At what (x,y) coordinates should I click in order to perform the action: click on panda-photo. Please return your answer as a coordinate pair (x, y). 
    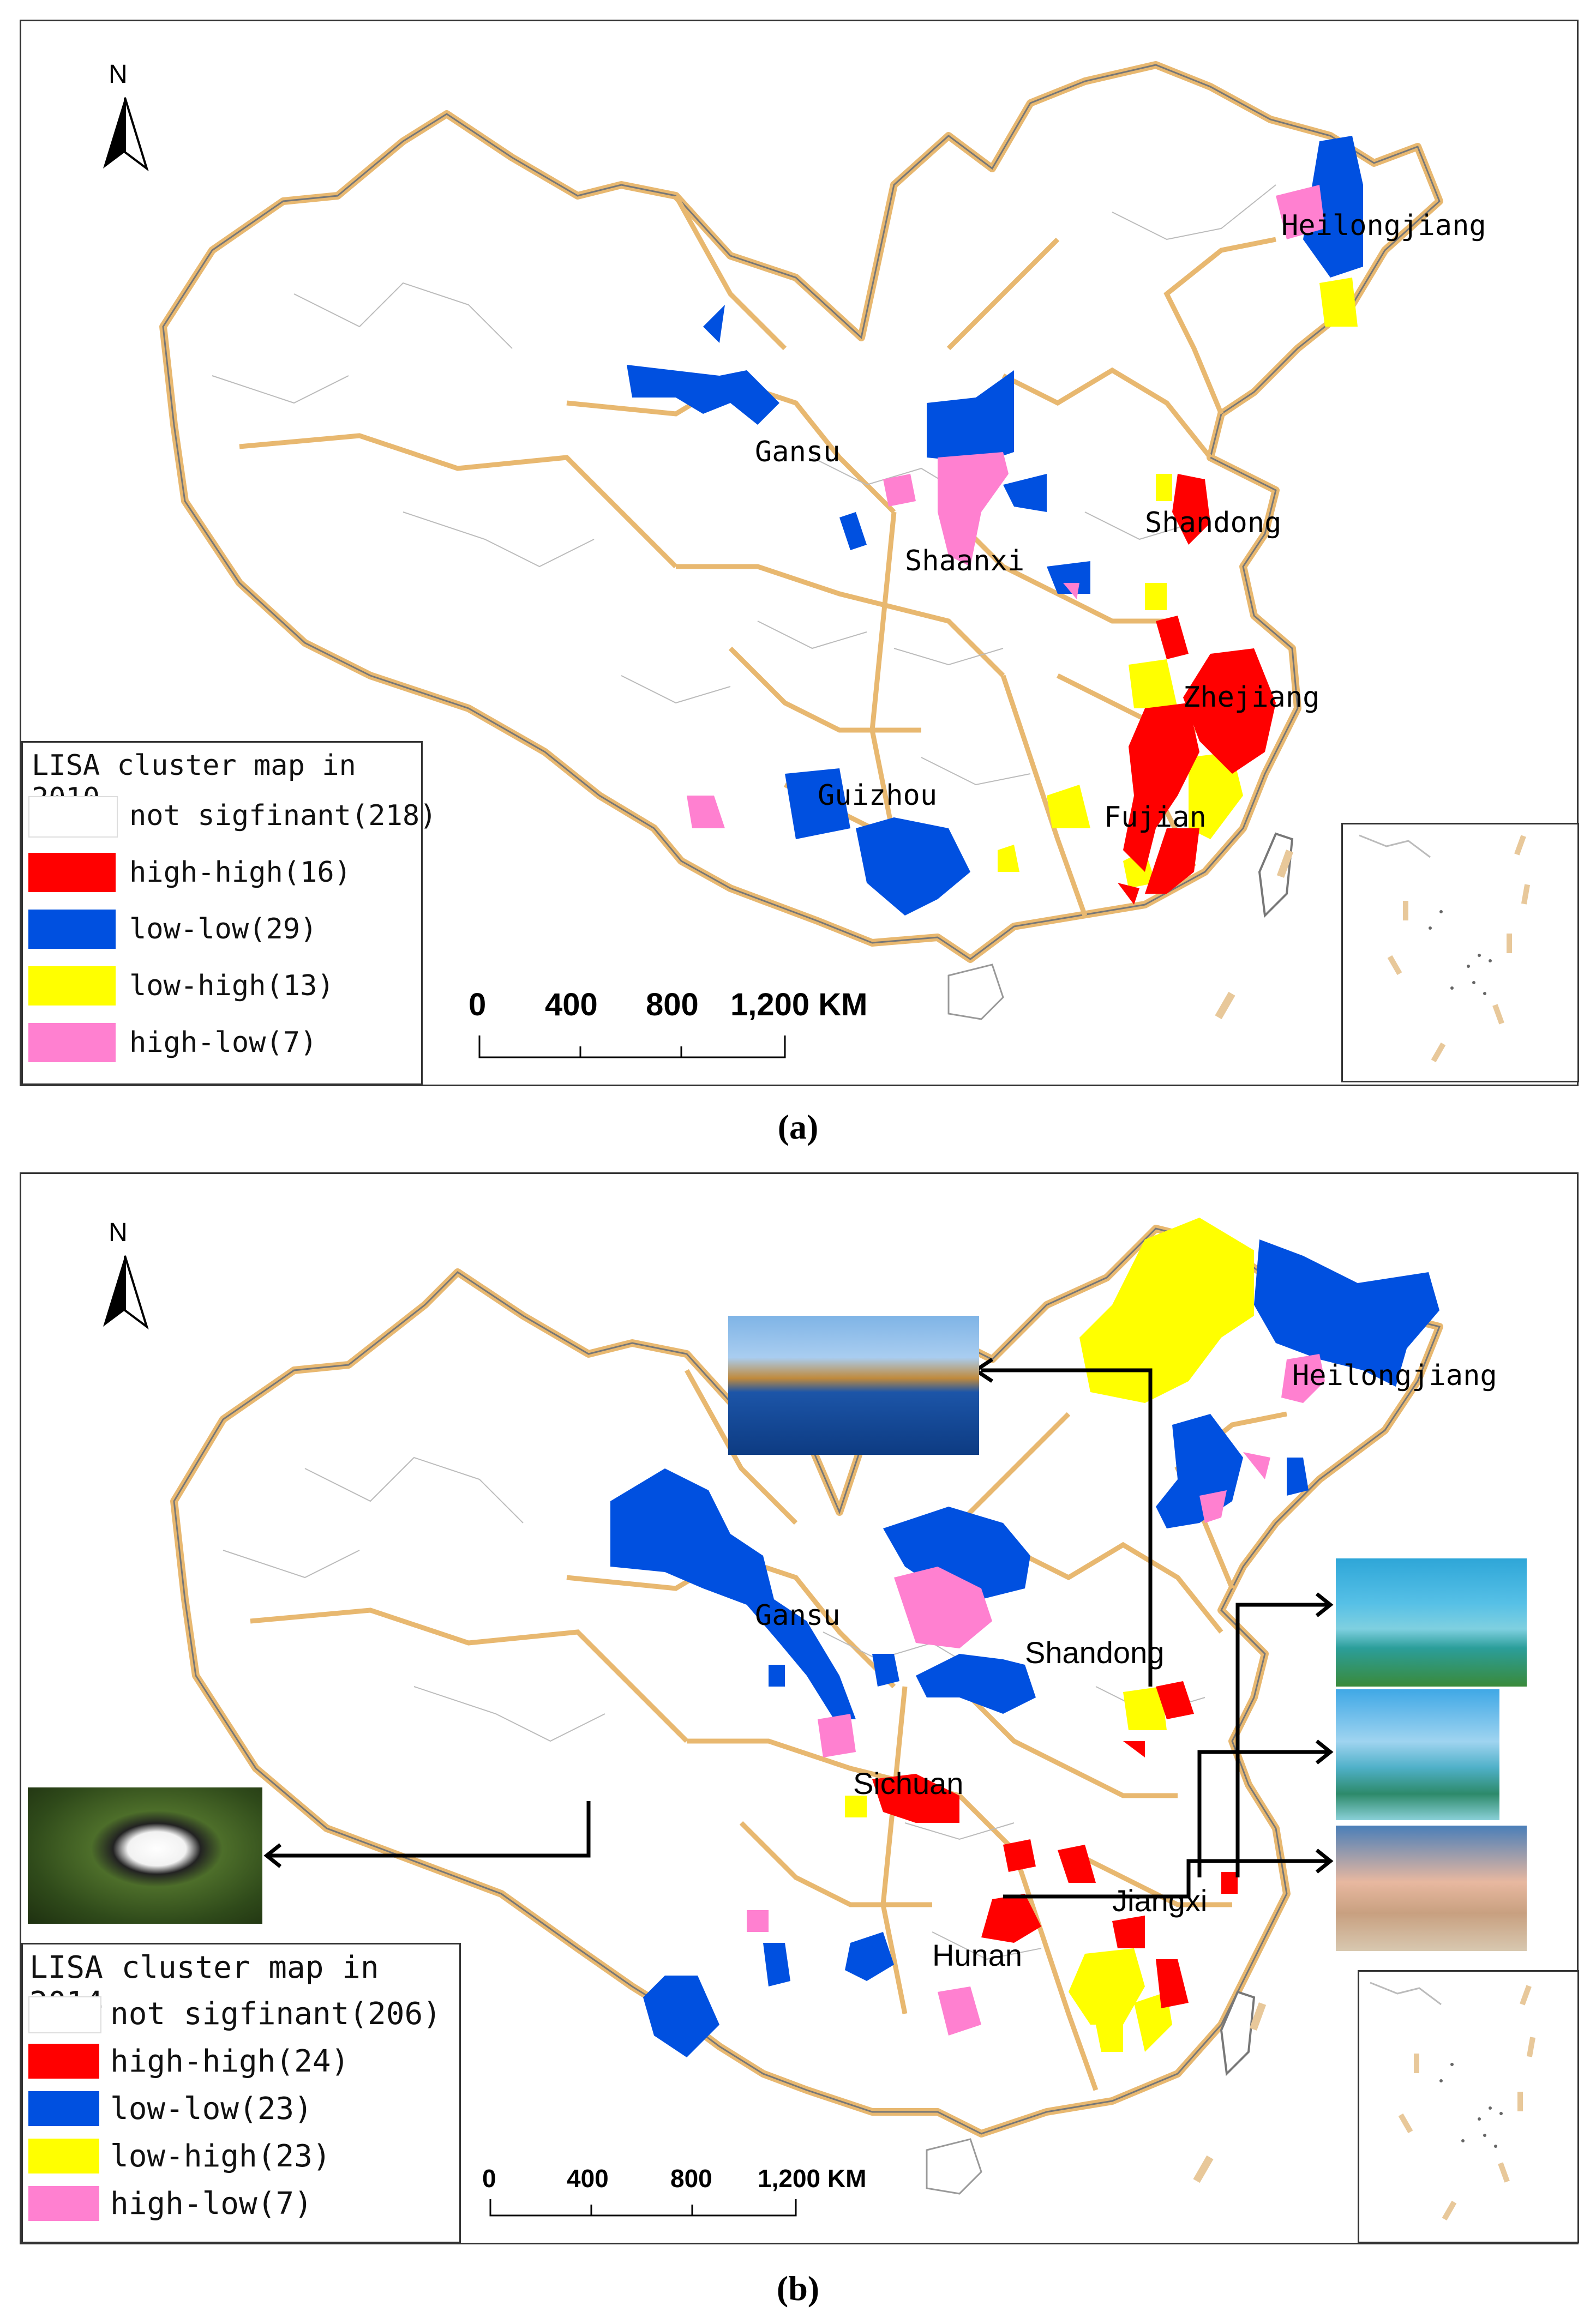
    Looking at the image, I should click on (145, 1855).